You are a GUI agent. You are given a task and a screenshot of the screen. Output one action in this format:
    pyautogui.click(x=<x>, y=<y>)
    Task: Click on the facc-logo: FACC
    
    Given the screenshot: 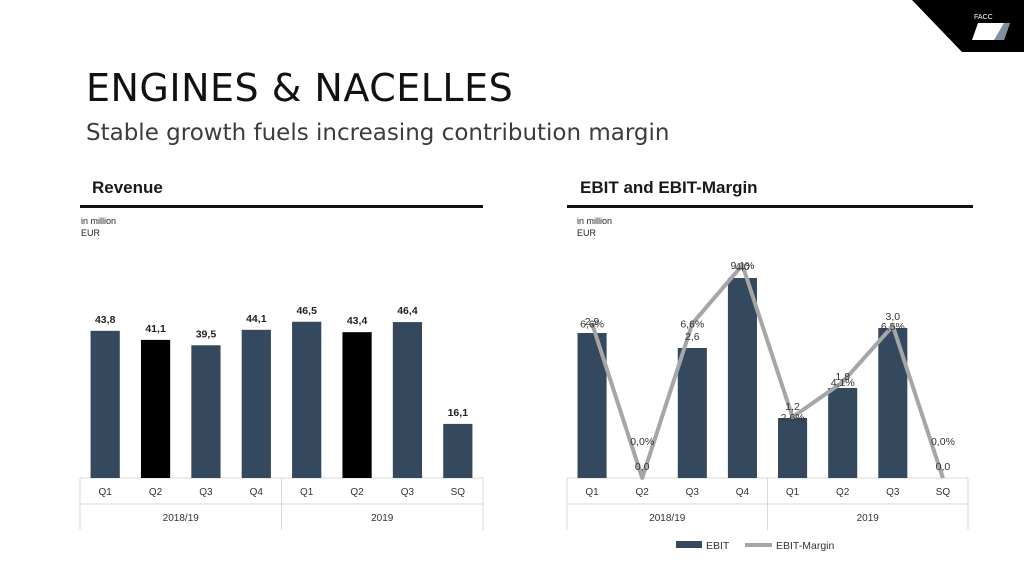 What is the action you would take?
    pyautogui.click(x=968, y=26)
    